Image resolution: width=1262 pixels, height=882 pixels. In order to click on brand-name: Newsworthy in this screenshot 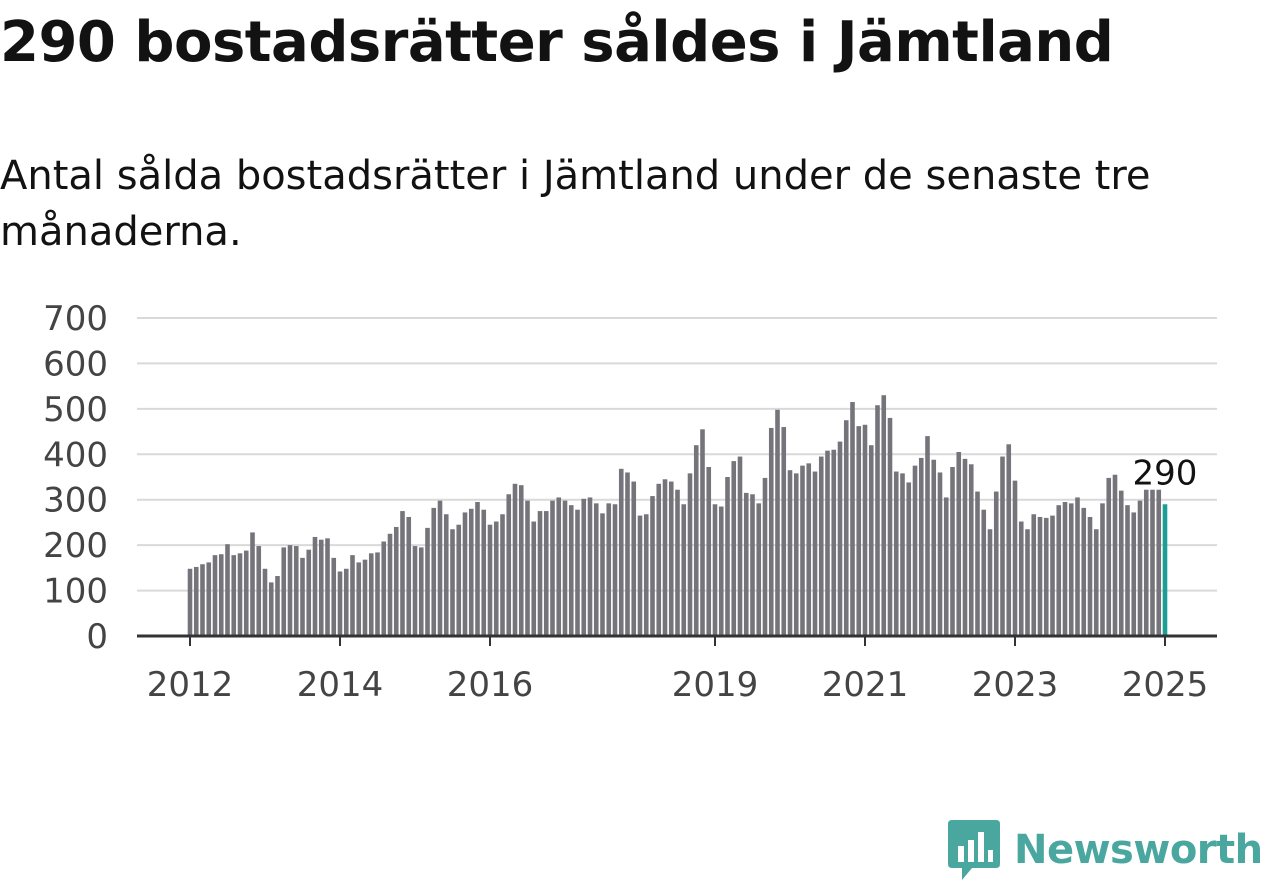, I will do `click(1138, 850)`.